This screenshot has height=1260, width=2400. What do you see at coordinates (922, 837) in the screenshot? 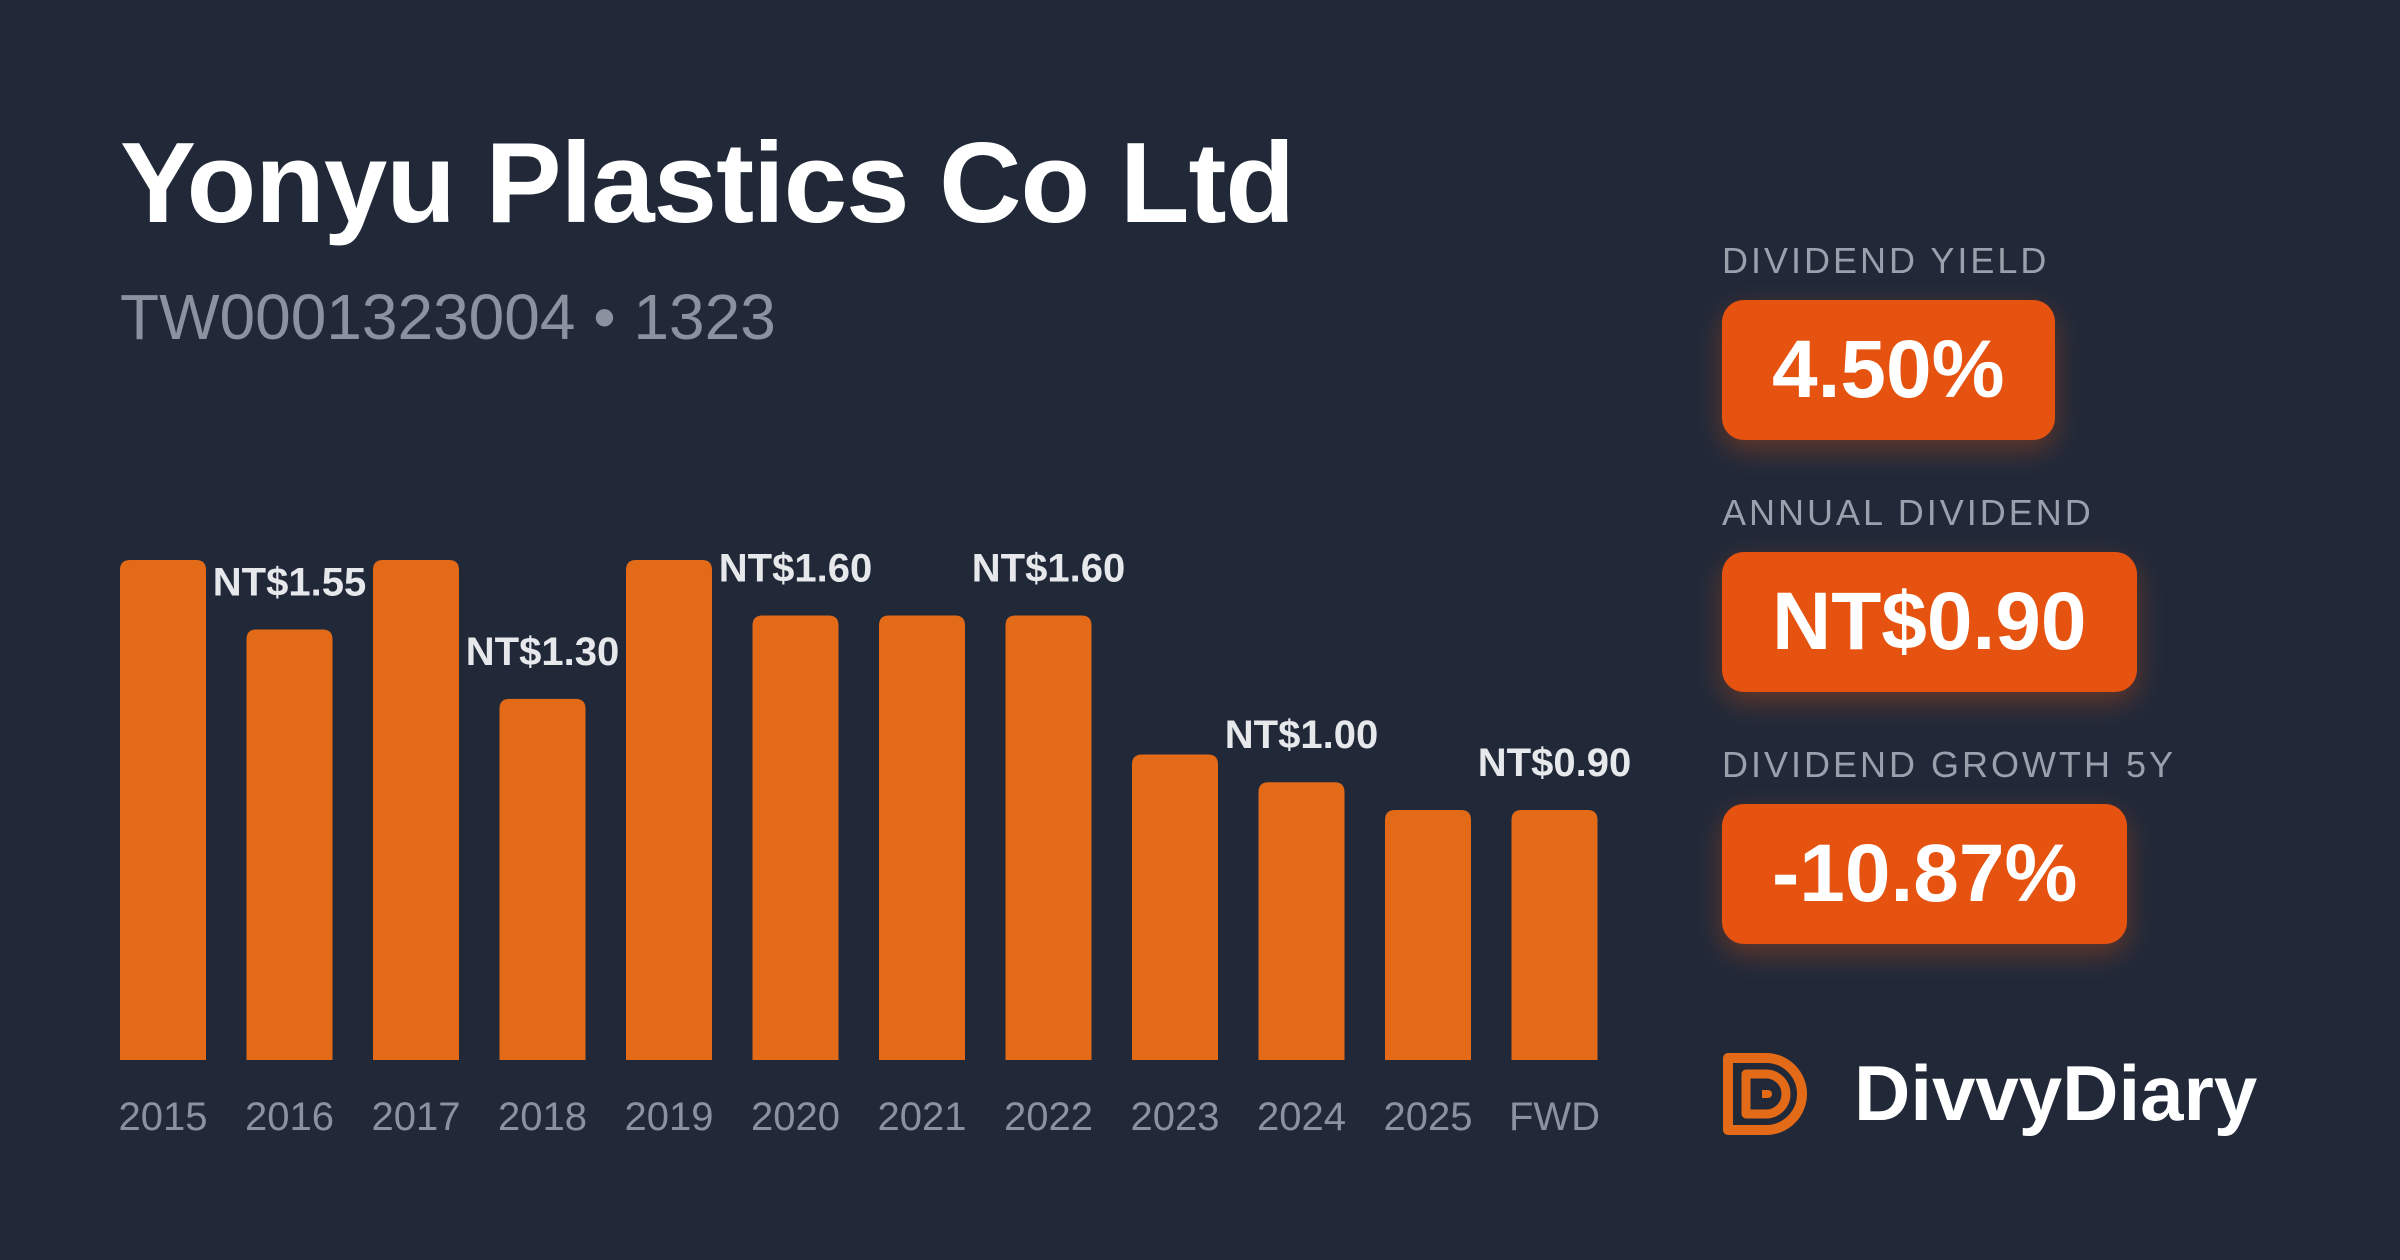
I see `bar-2021` at bounding box center [922, 837].